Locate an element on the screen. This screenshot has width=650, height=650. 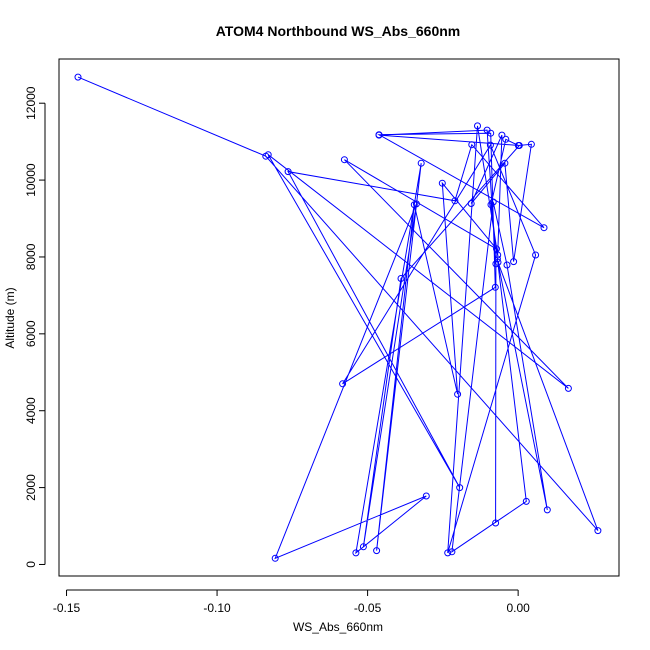
x-axis: -0.15 -0.10 -0.05 0.00 is located at coordinates (291, 602).